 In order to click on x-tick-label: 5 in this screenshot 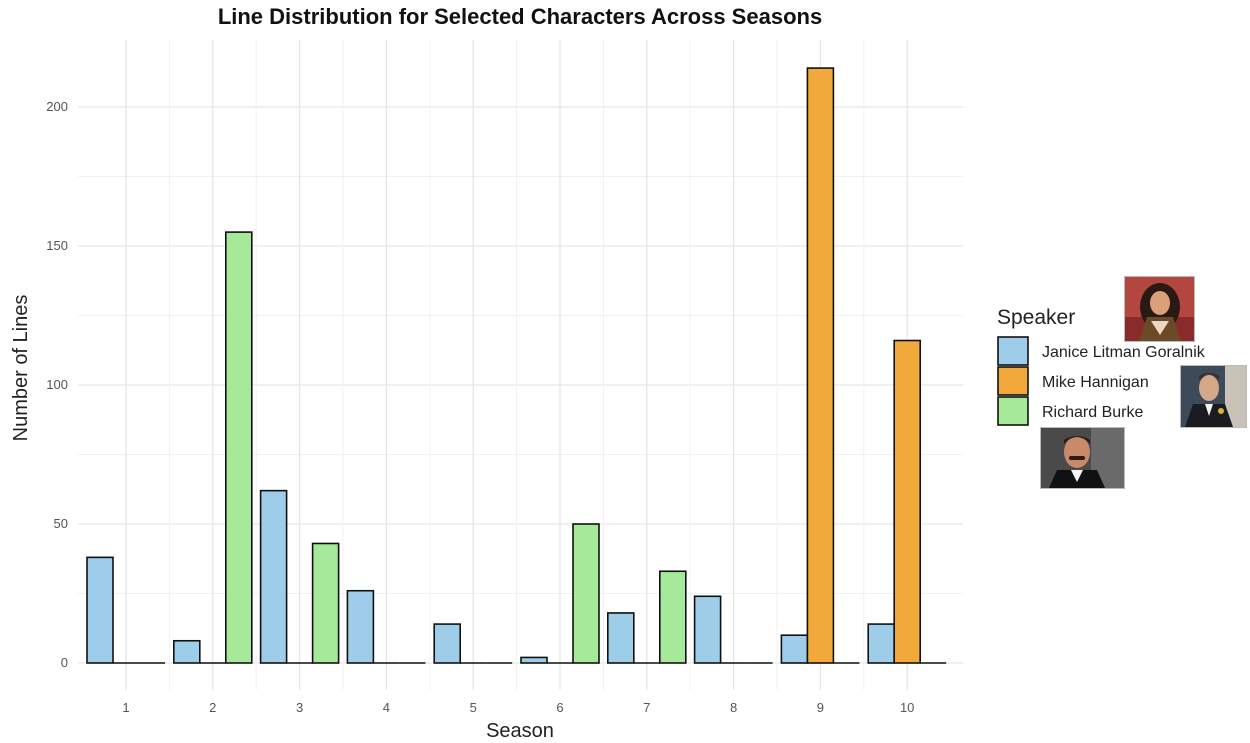, I will do `click(473, 707)`.